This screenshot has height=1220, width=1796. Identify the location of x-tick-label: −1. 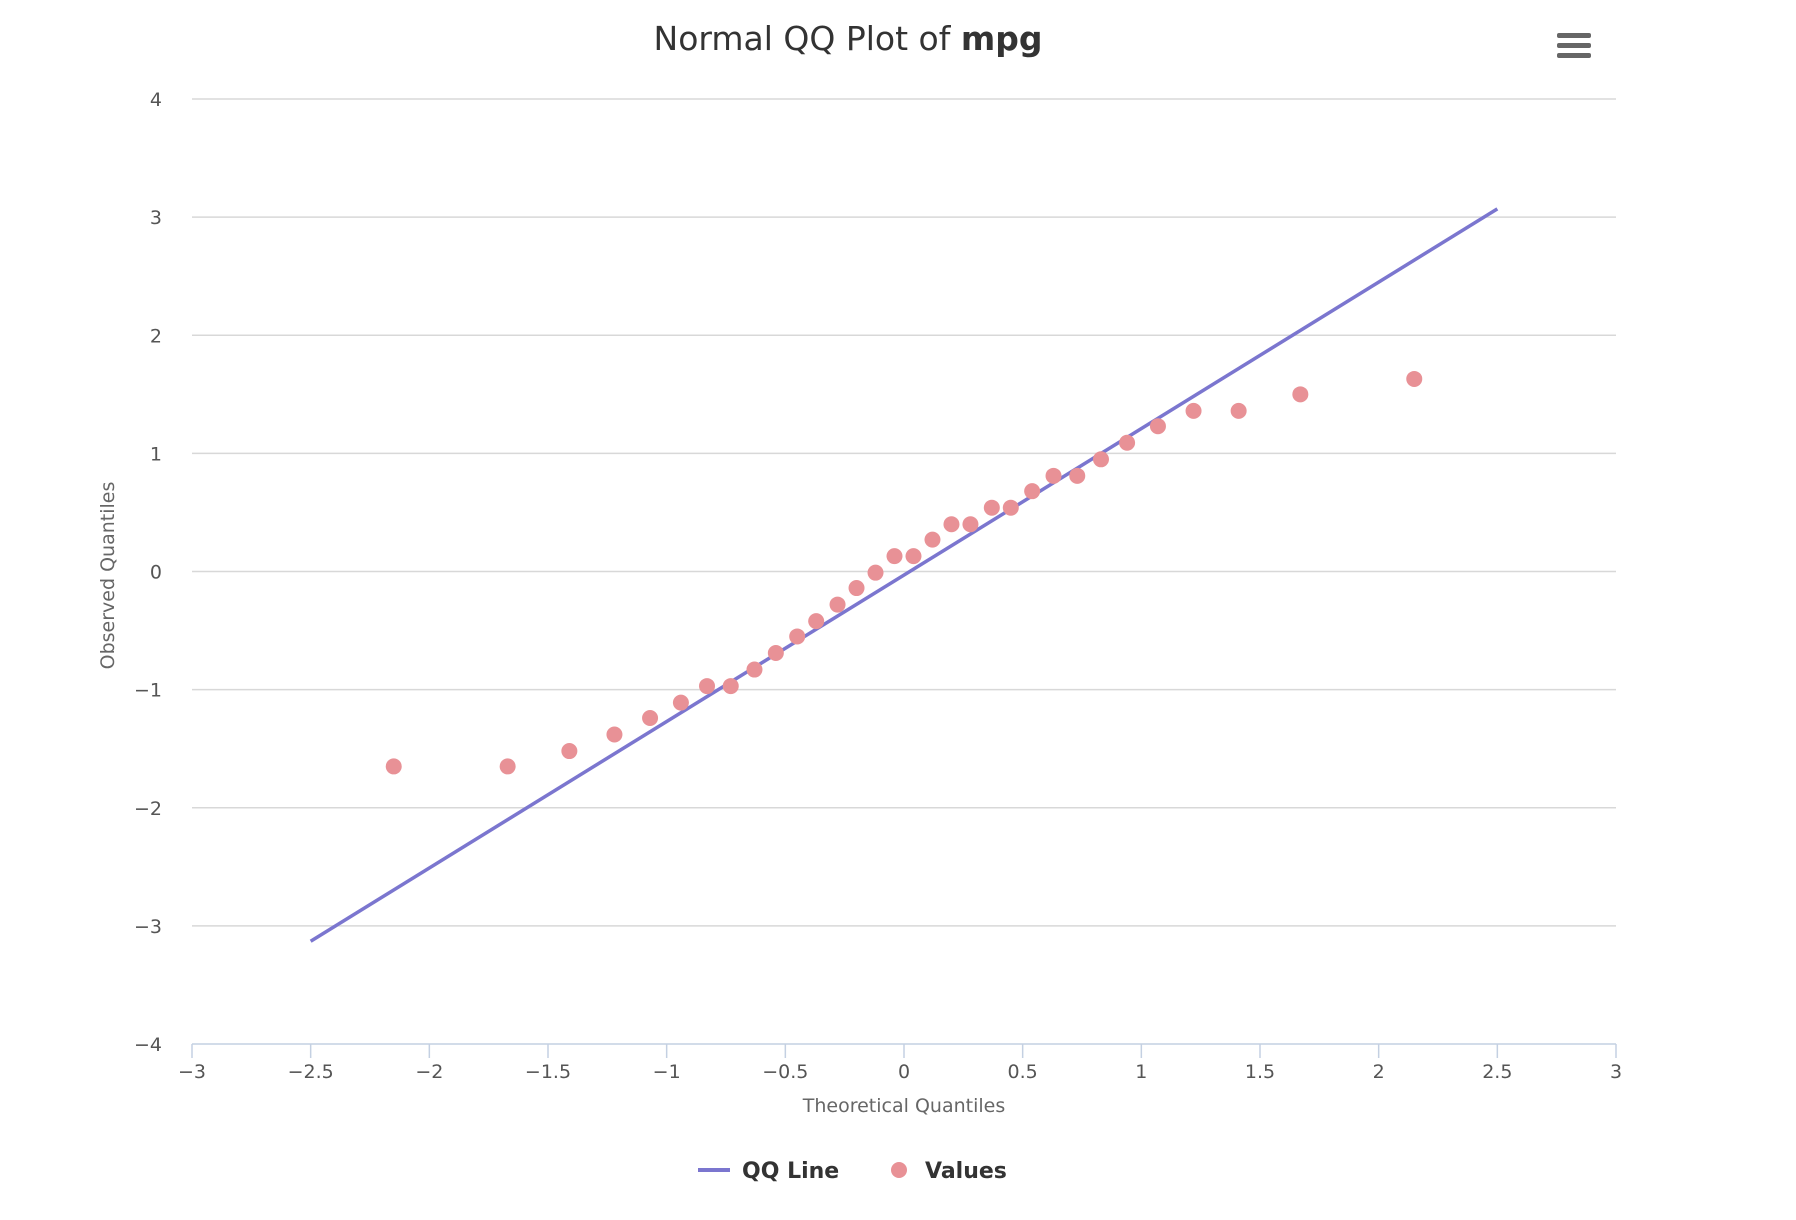
(667, 1072).